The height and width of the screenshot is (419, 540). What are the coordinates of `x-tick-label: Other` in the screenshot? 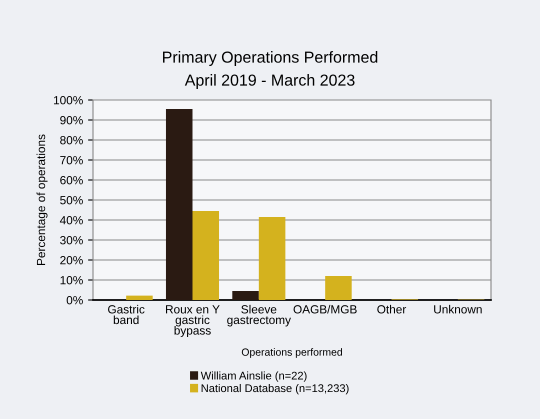 It's located at (391, 309).